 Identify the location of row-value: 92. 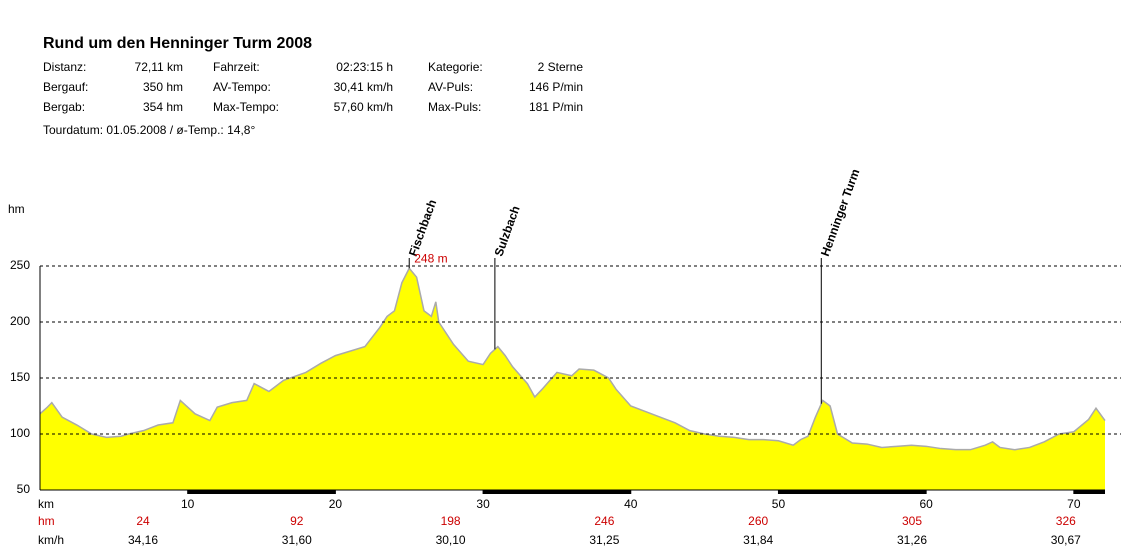
(297, 521).